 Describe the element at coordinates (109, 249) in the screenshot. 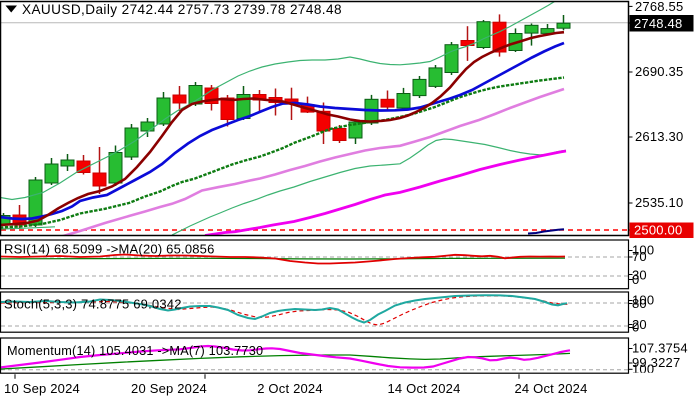

I see `svg-text:RSI(14) 68.5099 ->MA(20) 65.0: RSI(14) 68.5099 ->MA(20) 65.0856` at that location.